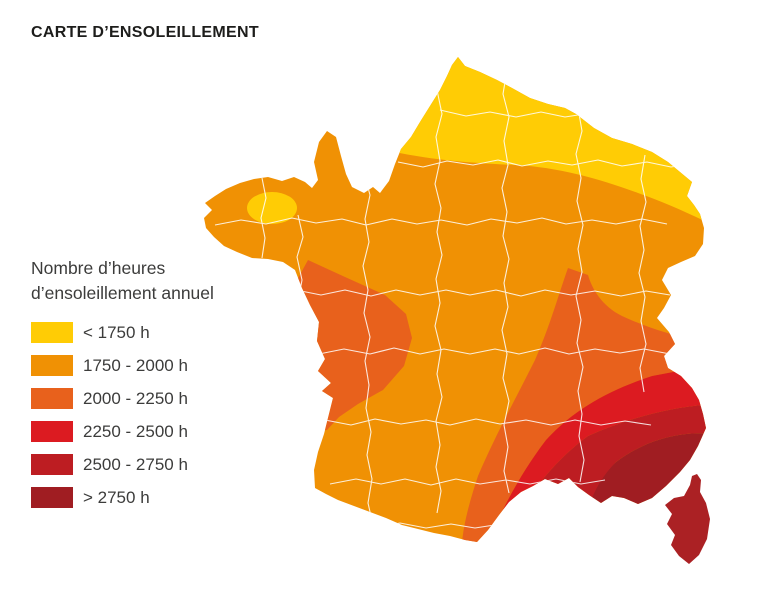  I want to click on legend-swatch-gt2750, so click(52, 497).